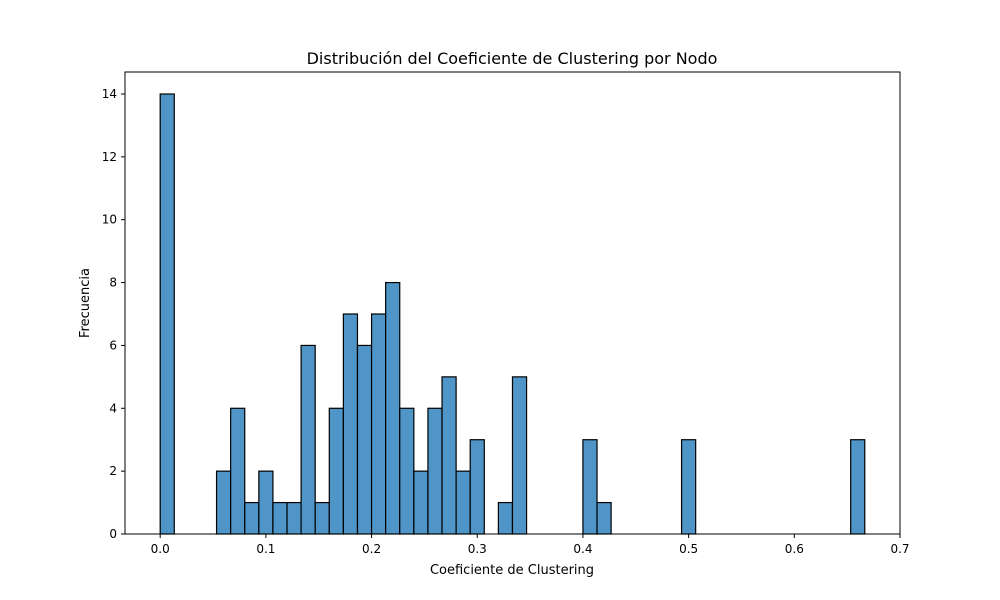  Describe the element at coordinates (113, 345) in the screenshot. I see `y-tick-label: 6` at that location.